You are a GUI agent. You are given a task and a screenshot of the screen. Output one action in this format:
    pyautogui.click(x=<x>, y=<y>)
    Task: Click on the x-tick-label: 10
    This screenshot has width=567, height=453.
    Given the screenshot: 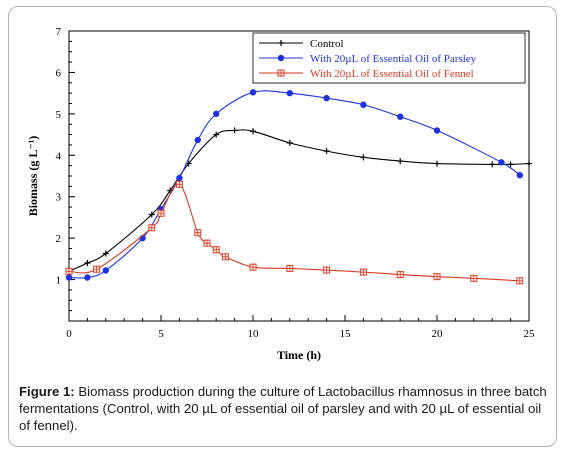 What is the action you would take?
    pyautogui.click(x=254, y=334)
    